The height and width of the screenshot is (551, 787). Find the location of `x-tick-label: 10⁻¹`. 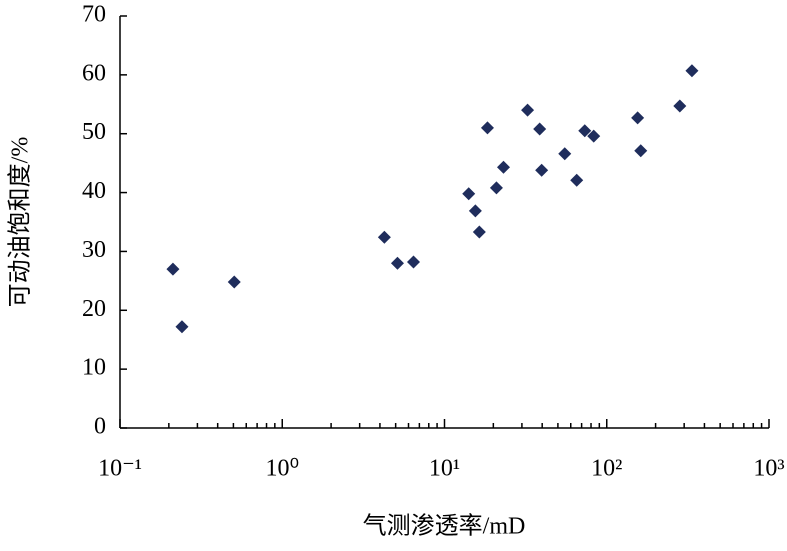

x-tick-label: 10⁻¹ is located at coordinates (120, 469).